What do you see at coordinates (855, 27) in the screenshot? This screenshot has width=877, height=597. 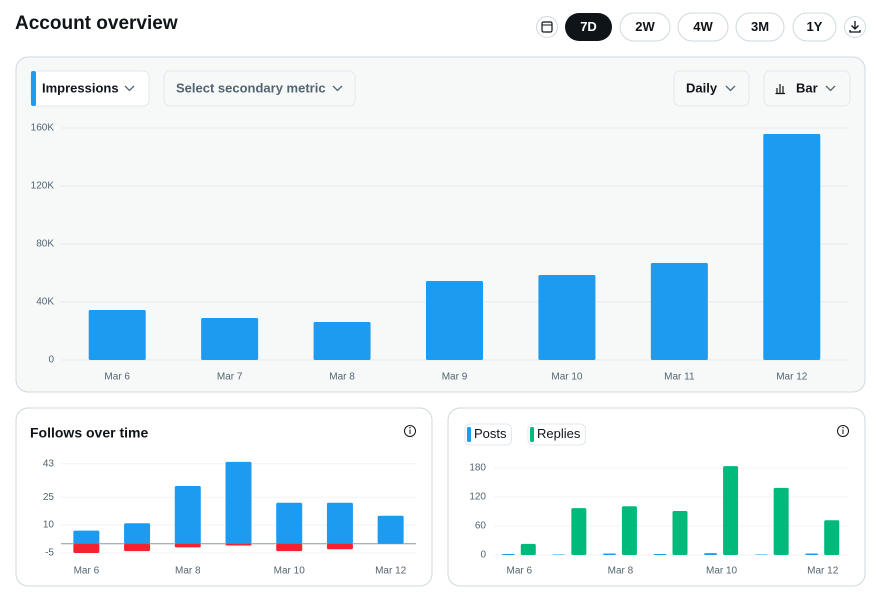 I see `download-button` at bounding box center [855, 27].